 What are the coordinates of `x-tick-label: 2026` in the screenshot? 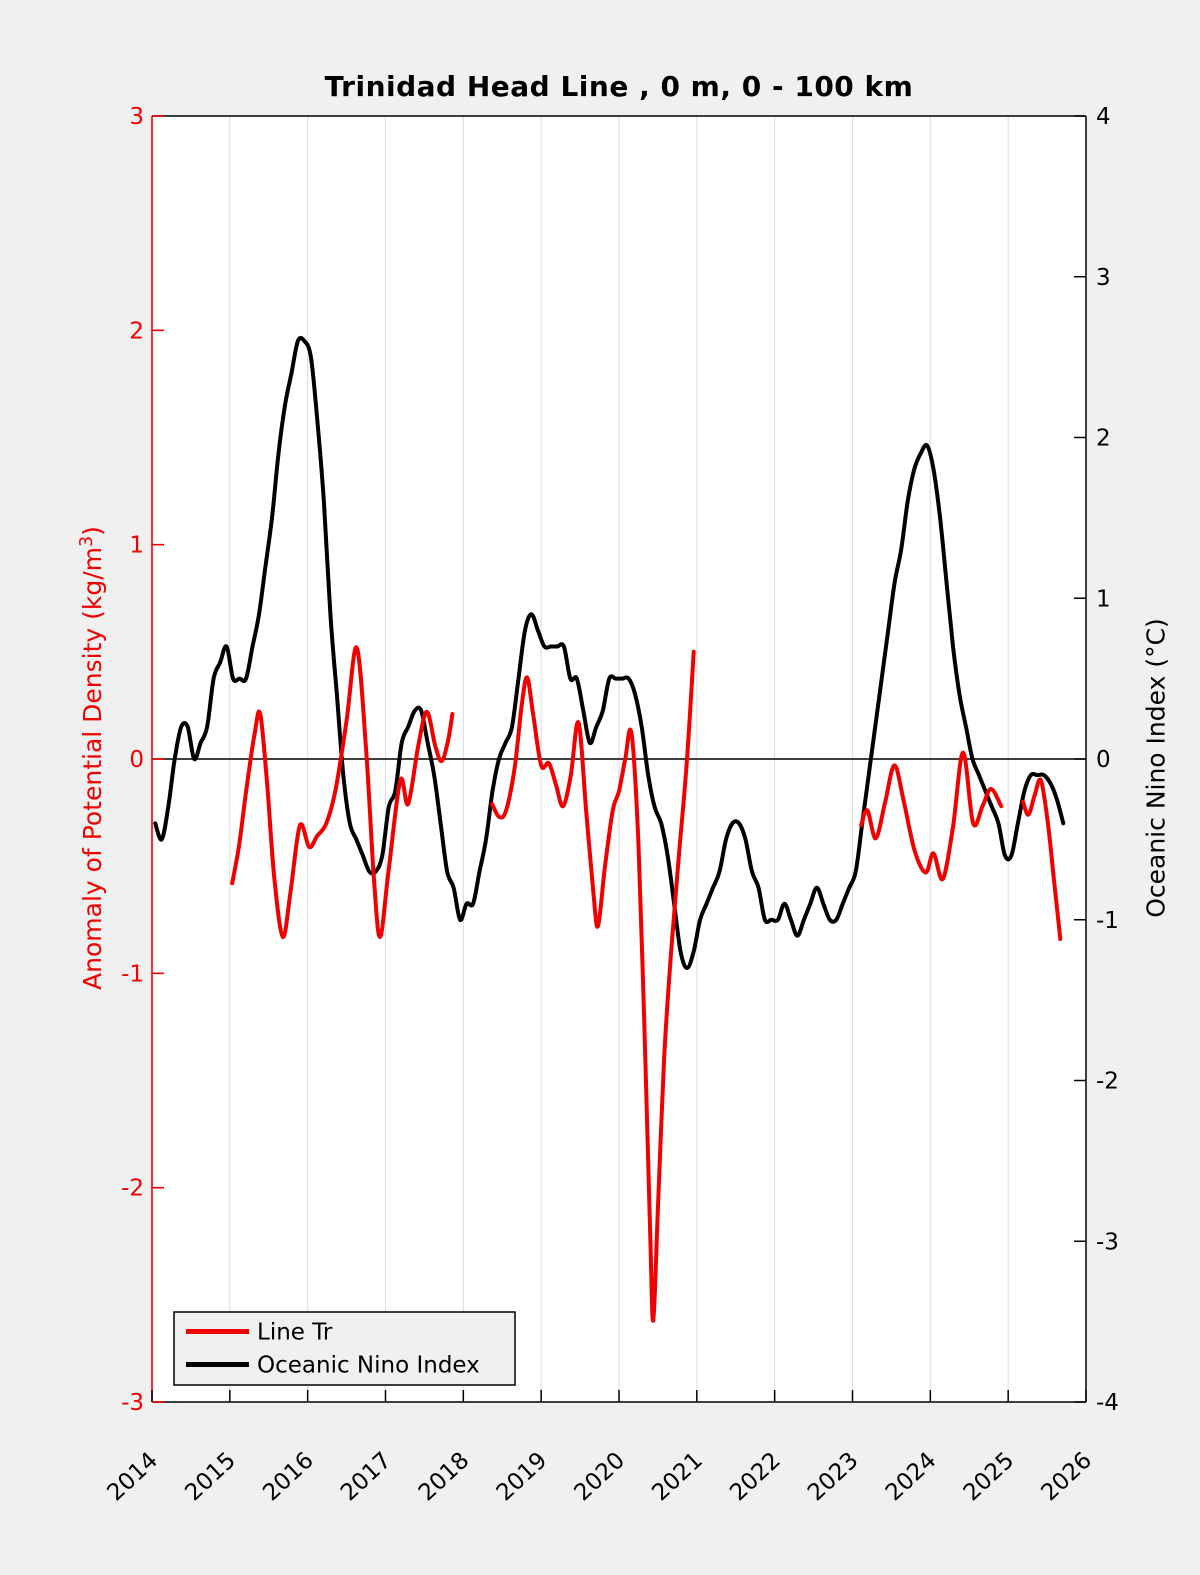 It's located at (1067, 1476).